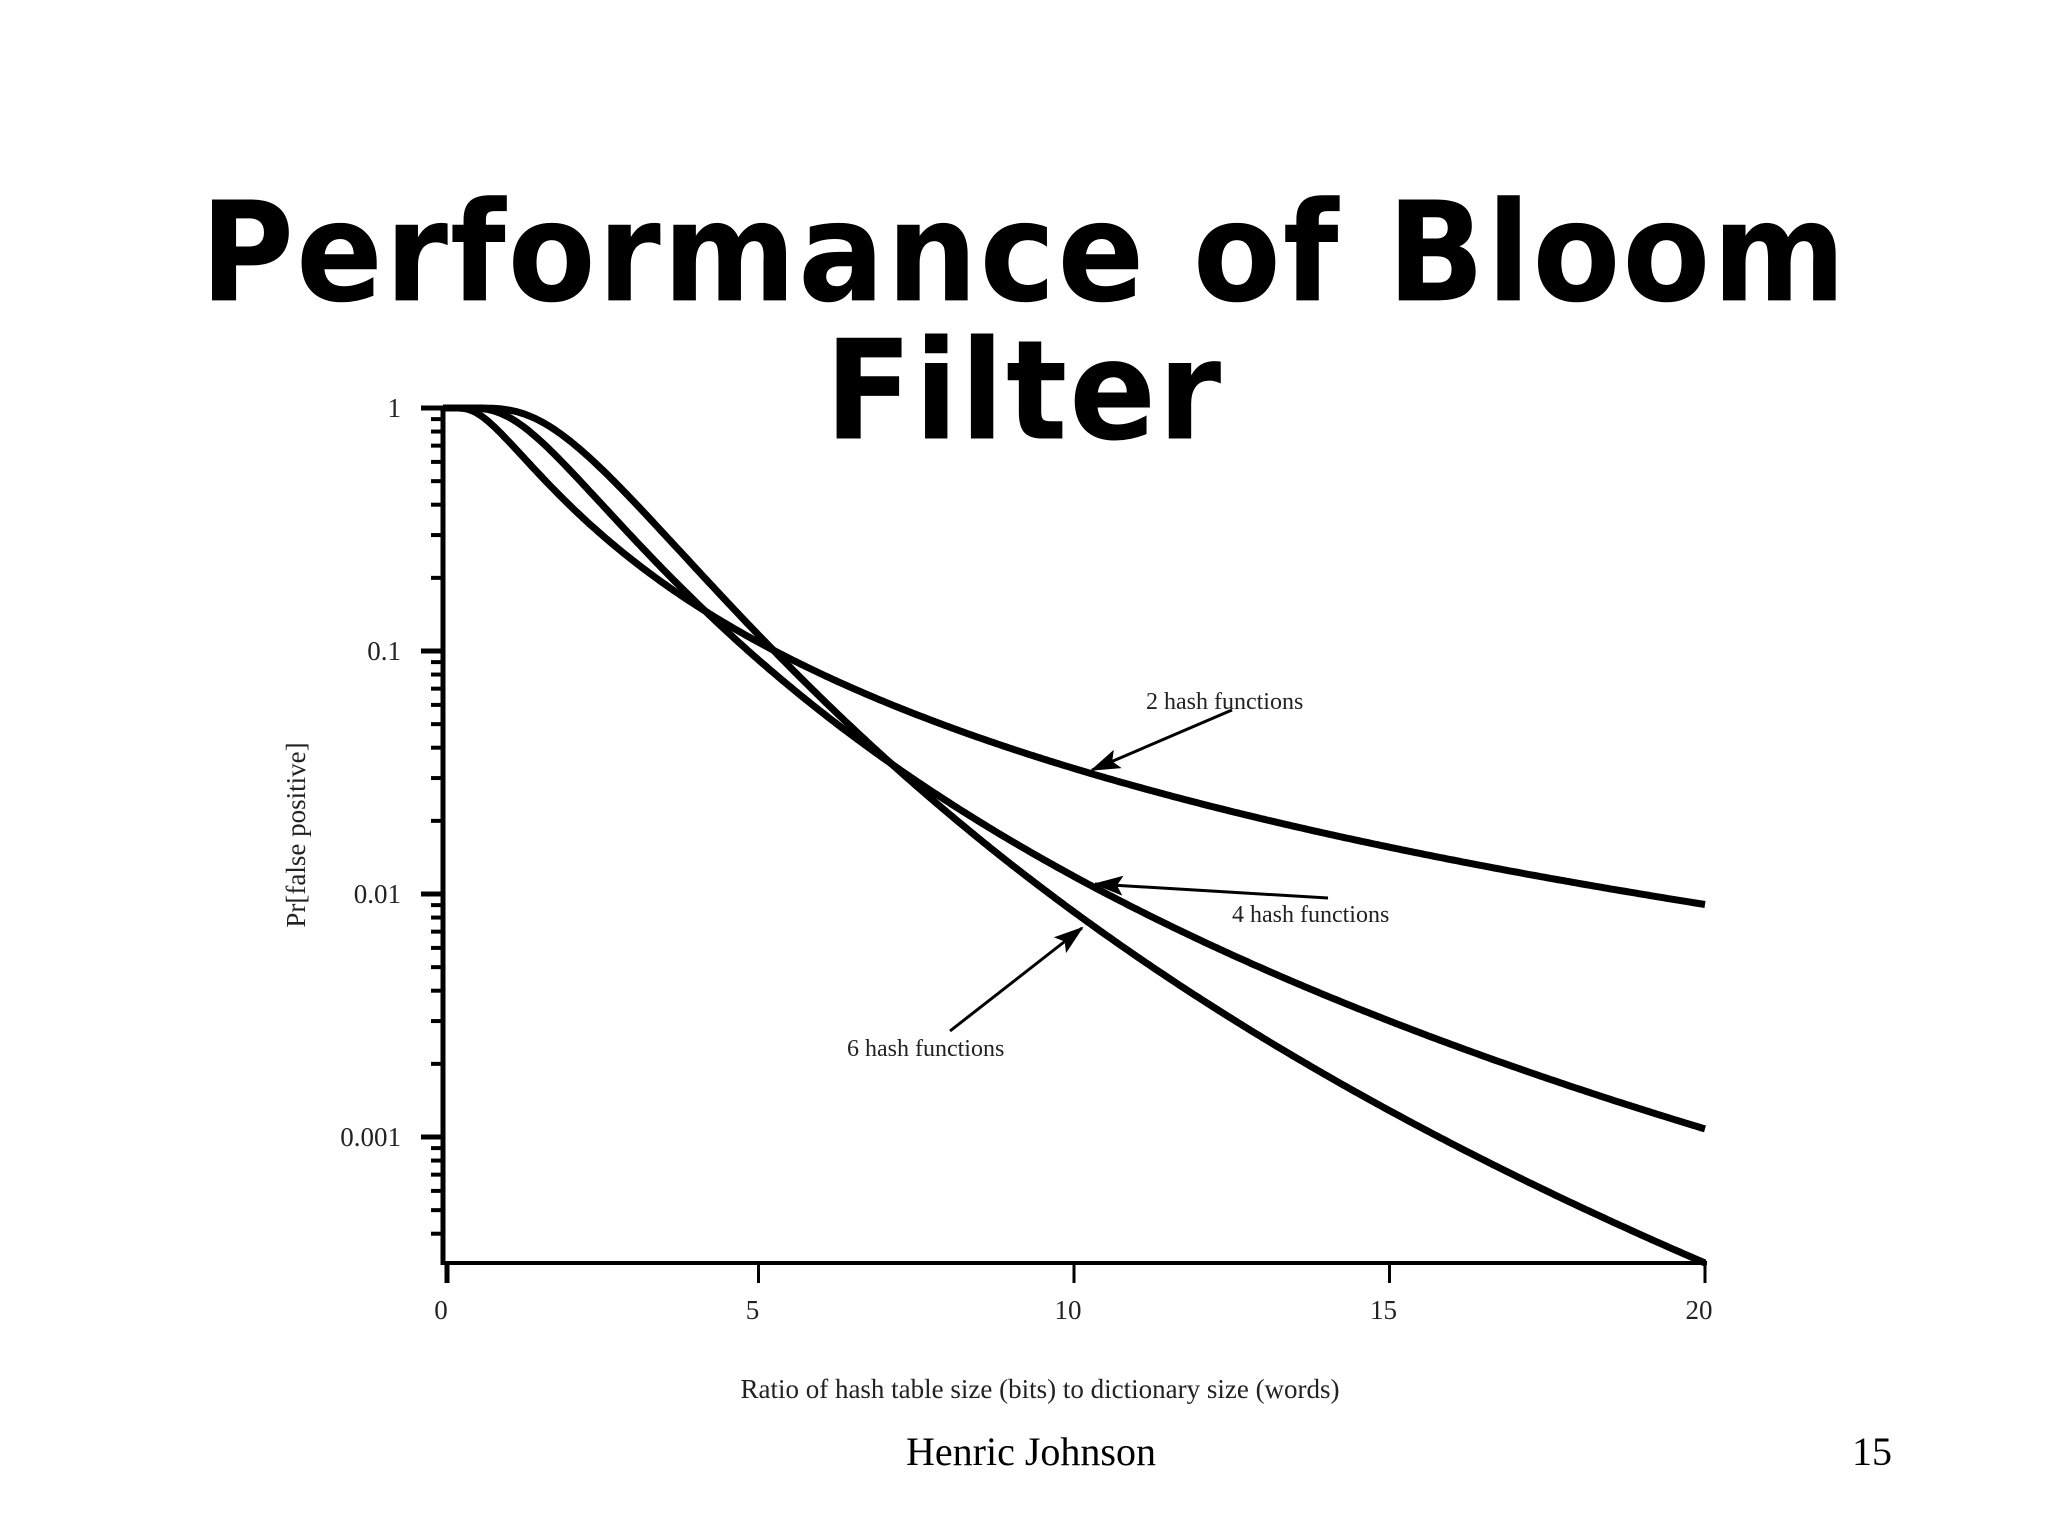 The height and width of the screenshot is (1536, 2048). Describe the element at coordinates (1031, 1451) in the screenshot. I see `footer-author: Henric Johnson` at that location.